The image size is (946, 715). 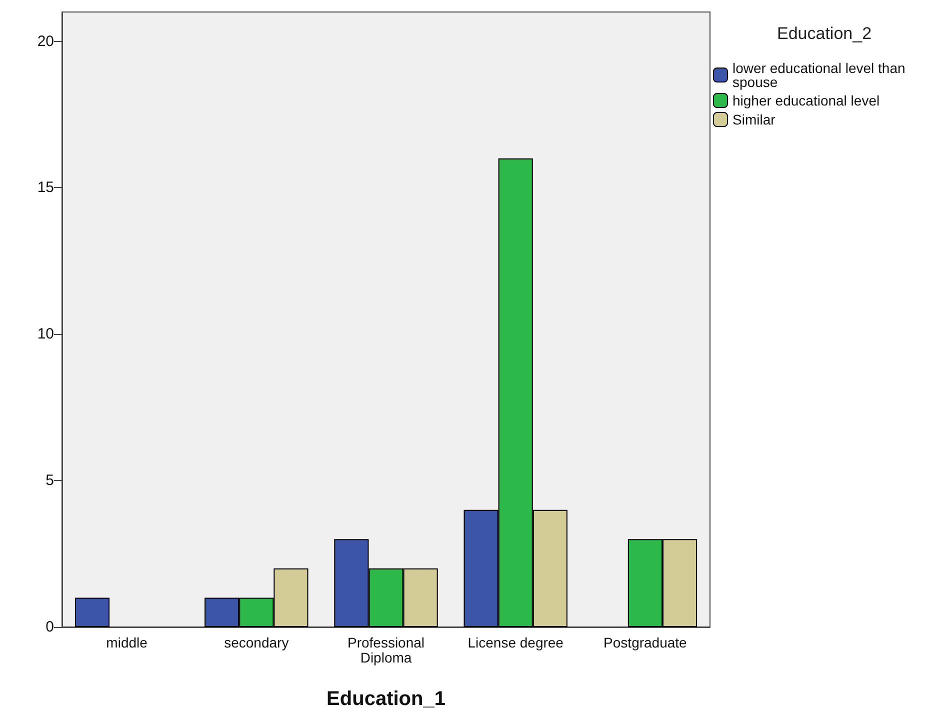 I want to click on legend-label: lower educational level than spouse, so click(x=821, y=75).